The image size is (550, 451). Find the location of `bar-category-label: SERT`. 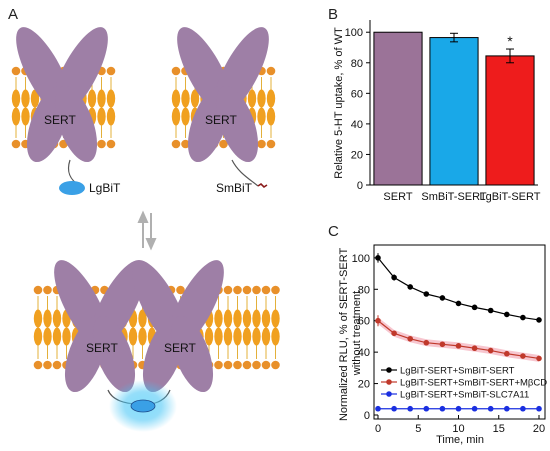

bar-category-label: SERT is located at coordinates (397, 197).